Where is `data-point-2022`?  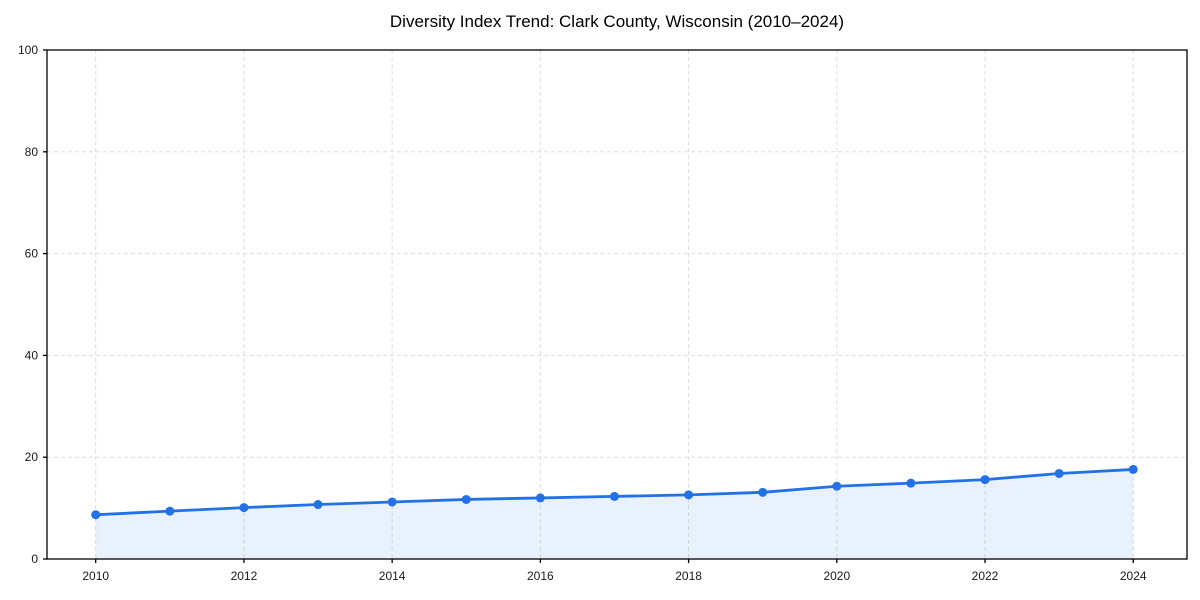 data-point-2022 is located at coordinates (985, 480).